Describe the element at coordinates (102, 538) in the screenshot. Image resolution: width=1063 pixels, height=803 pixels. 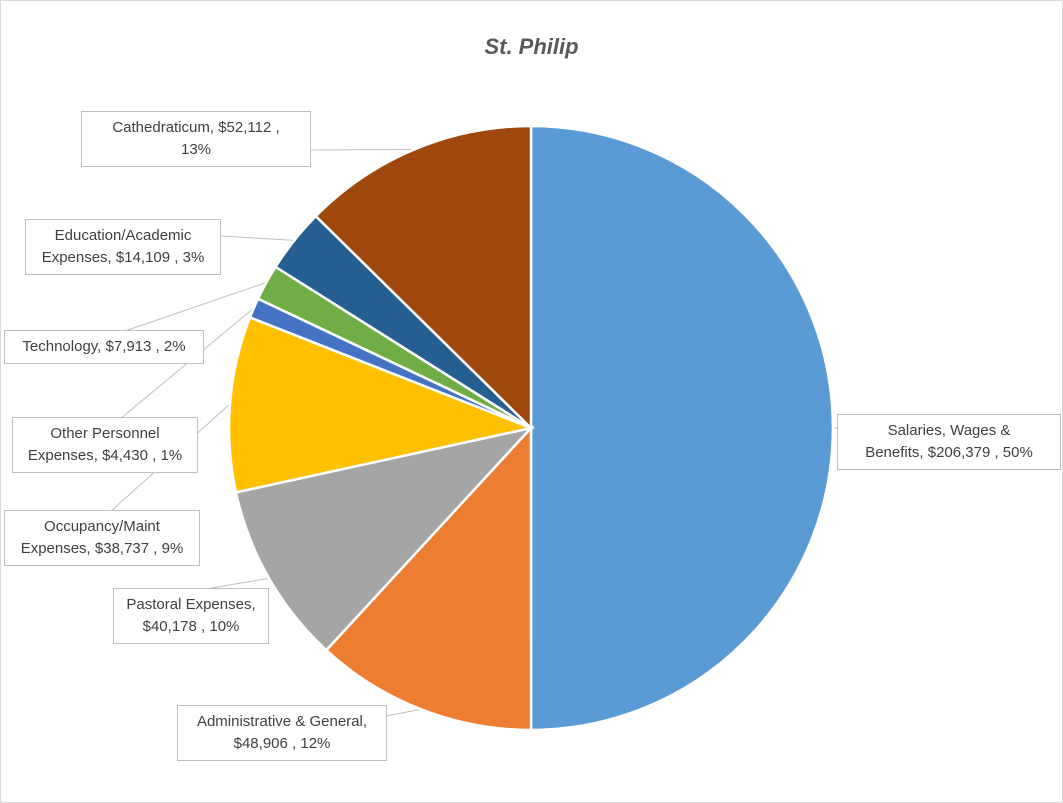
I see `data-label: Occupancy/Maint Expenses, $38,737 , 9%` at that location.